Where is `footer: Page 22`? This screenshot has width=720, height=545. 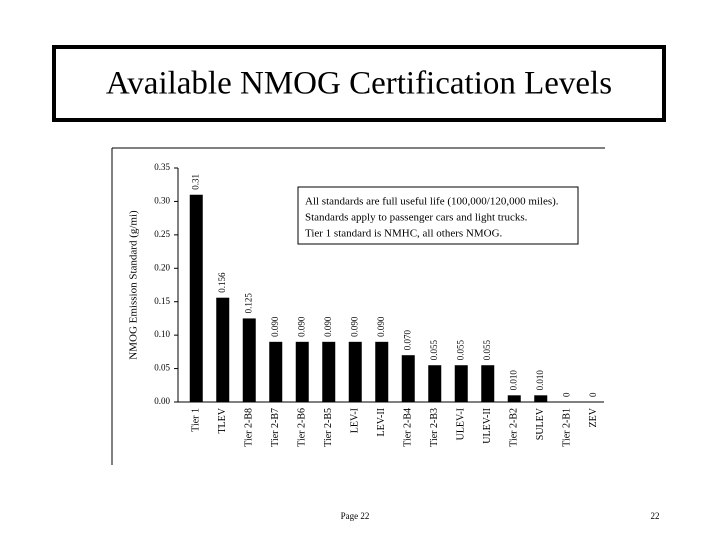 footer: Page 22 is located at coordinates (355, 516).